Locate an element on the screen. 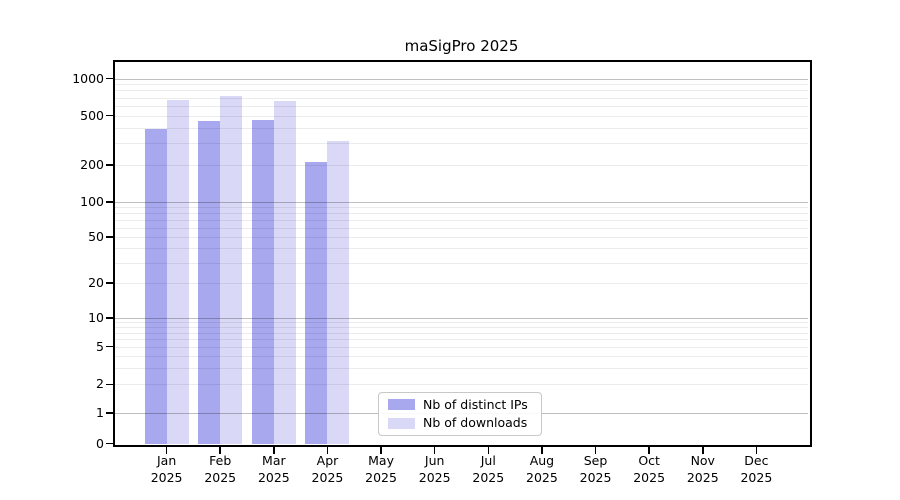 This screenshot has width=900, height=500. bar-mar-nb-of-downloads is located at coordinates (284, 272).